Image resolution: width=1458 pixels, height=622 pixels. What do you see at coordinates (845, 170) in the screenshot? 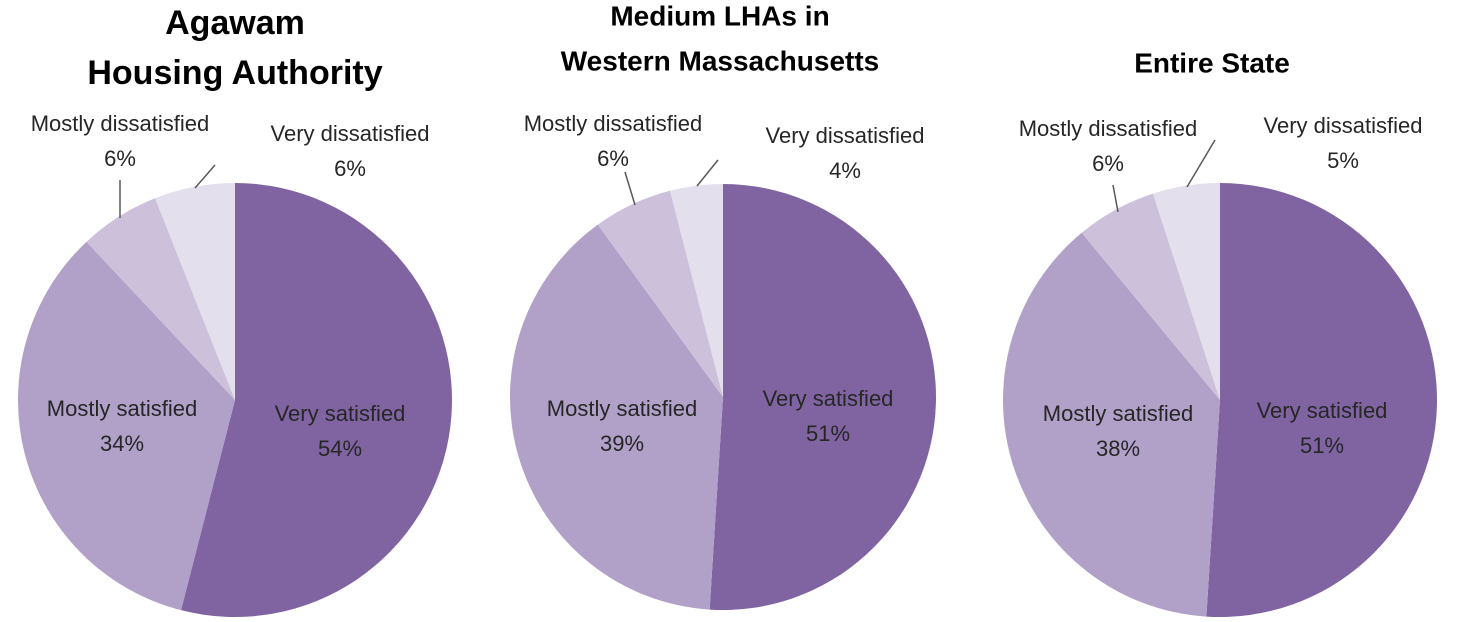
I see `slice-value: 4%` at bounding box center [845, 170].